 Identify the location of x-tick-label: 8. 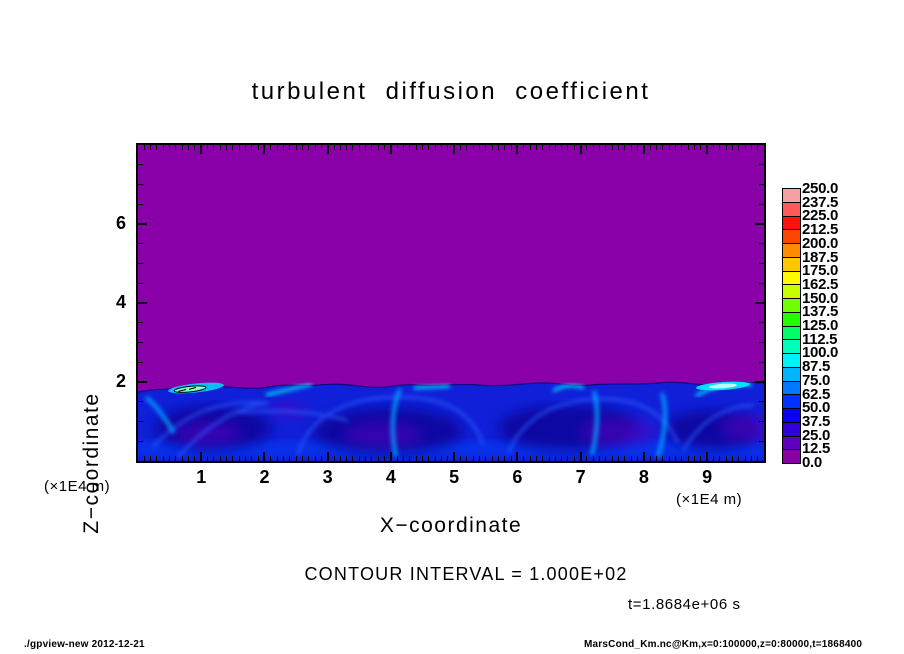
(643, 477).